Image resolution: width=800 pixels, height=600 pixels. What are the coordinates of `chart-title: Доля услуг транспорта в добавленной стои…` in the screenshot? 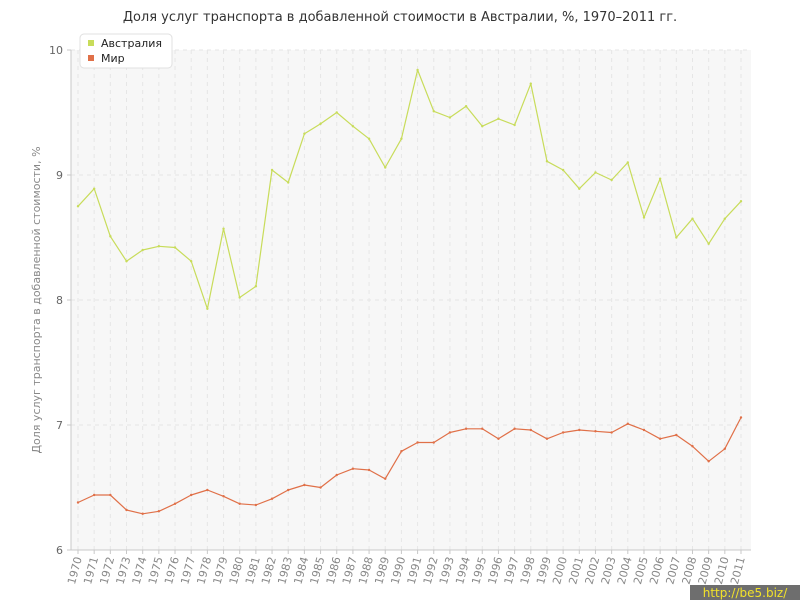 It's located at (400, 17).